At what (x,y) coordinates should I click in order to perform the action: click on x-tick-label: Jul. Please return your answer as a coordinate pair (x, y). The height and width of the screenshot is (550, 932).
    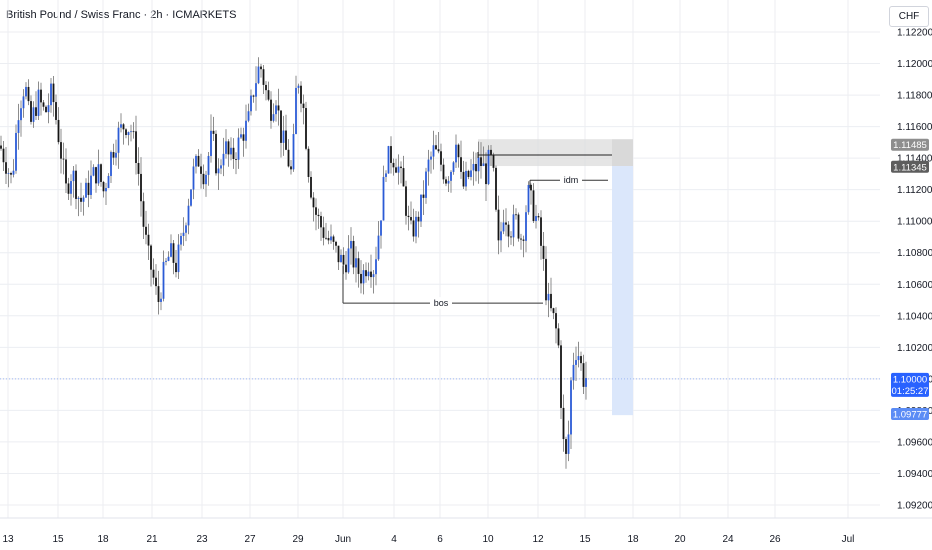
    Looking at the image, I should click on (848, 539).